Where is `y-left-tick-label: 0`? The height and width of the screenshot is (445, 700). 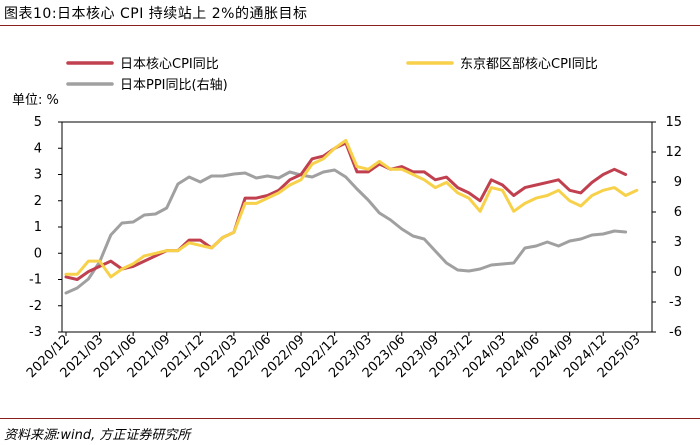
y-left-tick-label: 0 is located at coordinates (38, 253).